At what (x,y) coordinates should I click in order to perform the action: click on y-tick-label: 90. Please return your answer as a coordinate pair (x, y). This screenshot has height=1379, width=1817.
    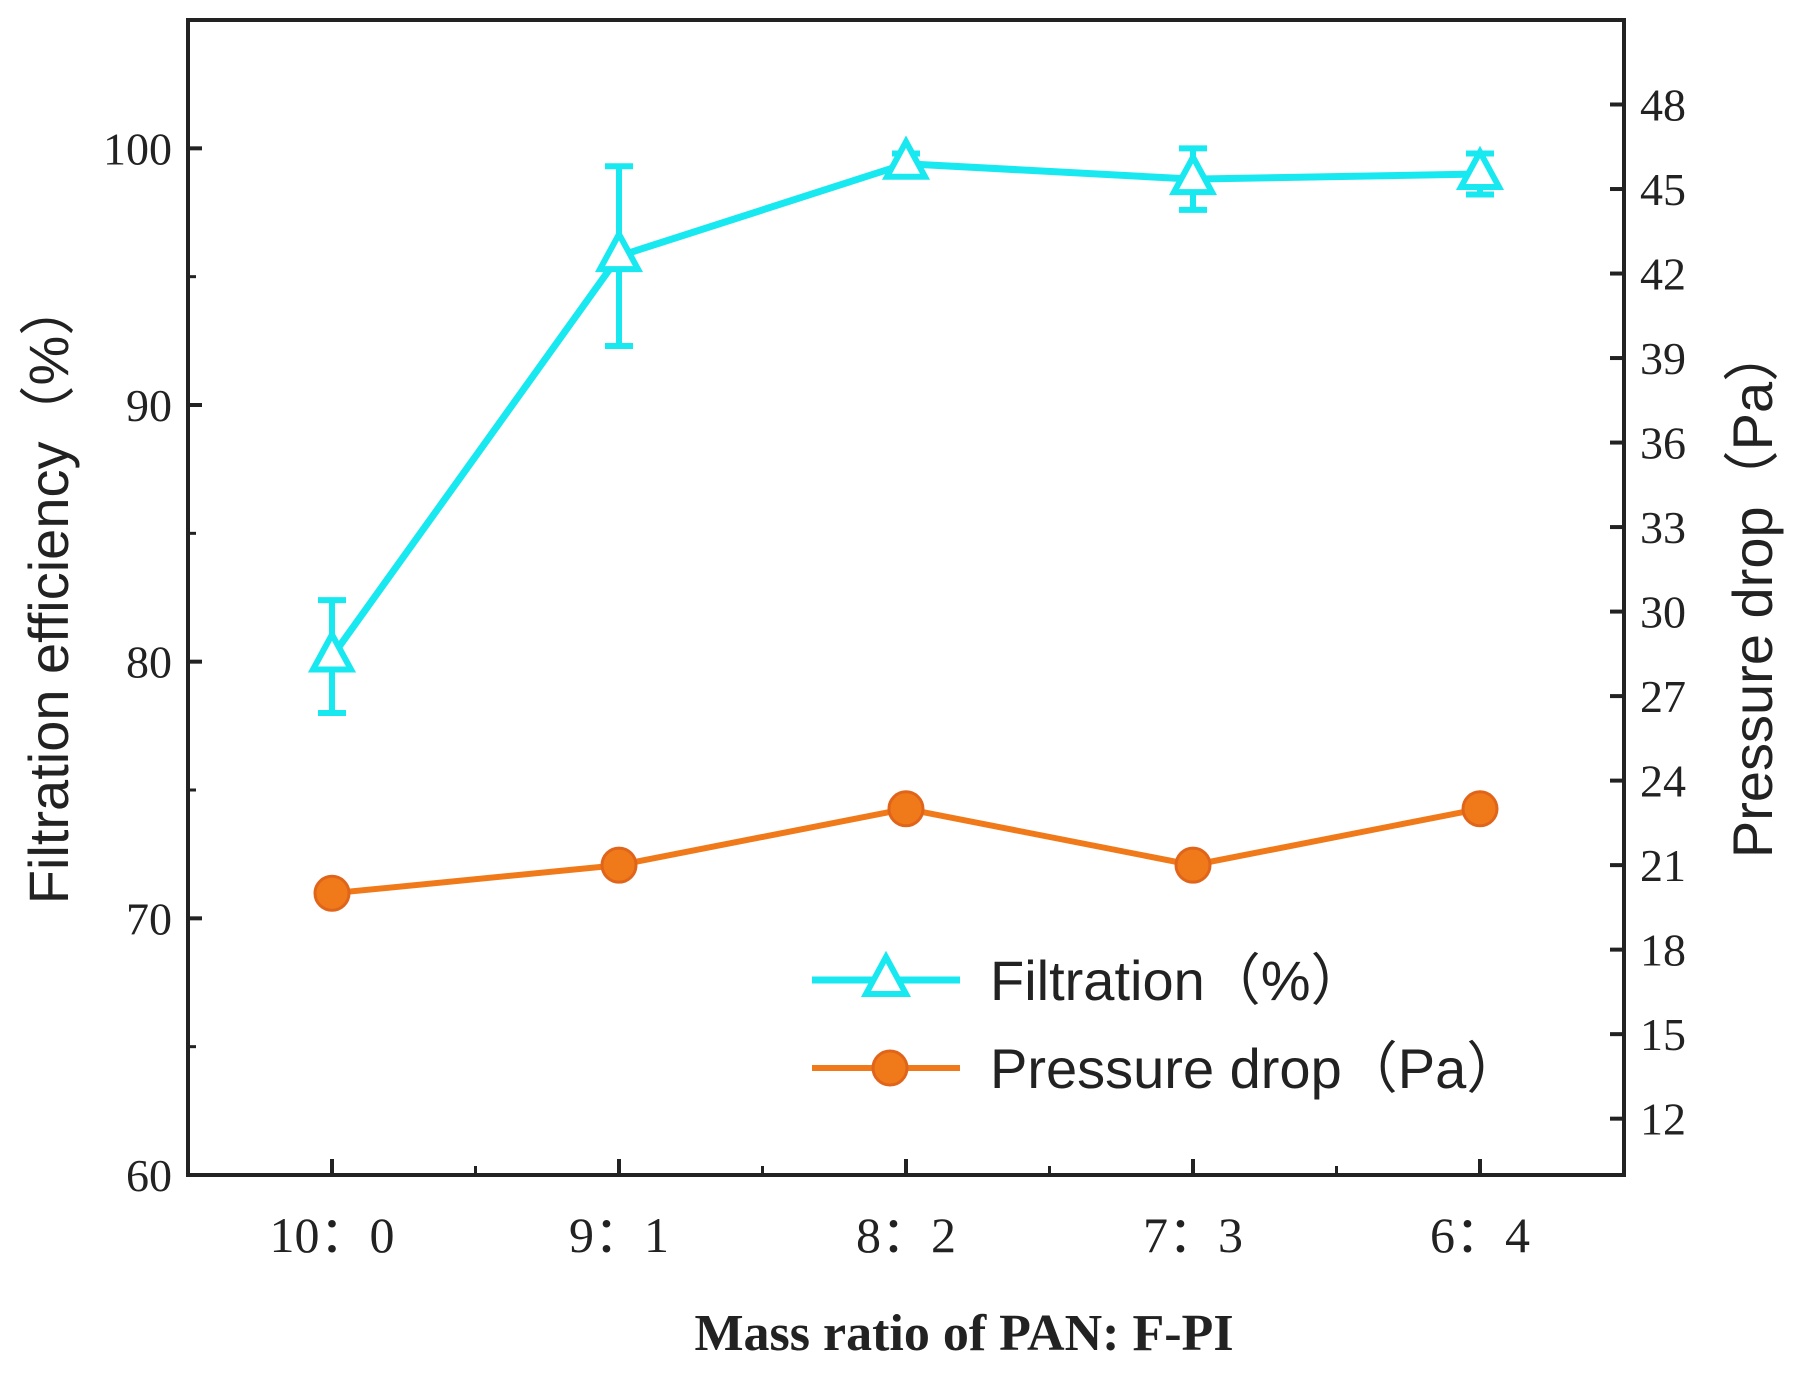
    Looking at the image, I should click on (149, 405).